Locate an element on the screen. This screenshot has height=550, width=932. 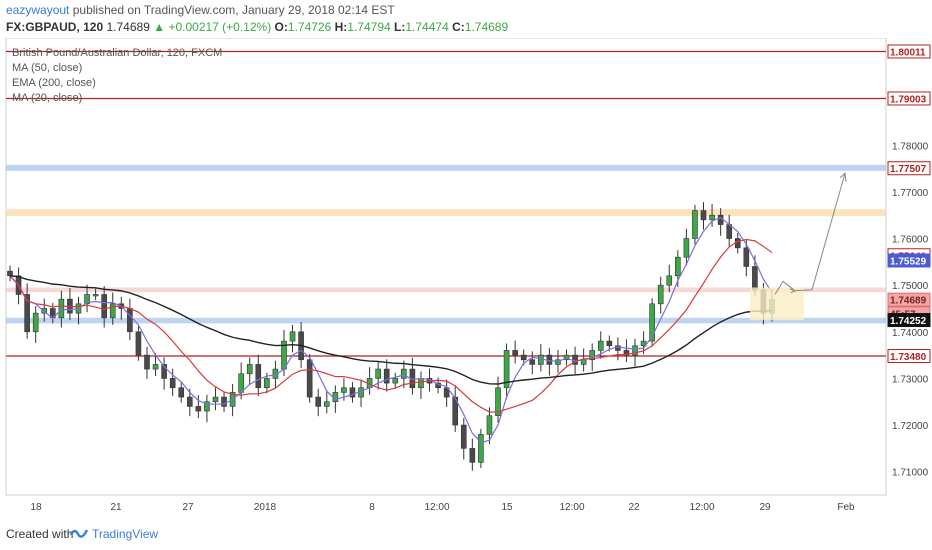
price-change: +0.00217 (+0.12%) is located at coordinates (220, 27).